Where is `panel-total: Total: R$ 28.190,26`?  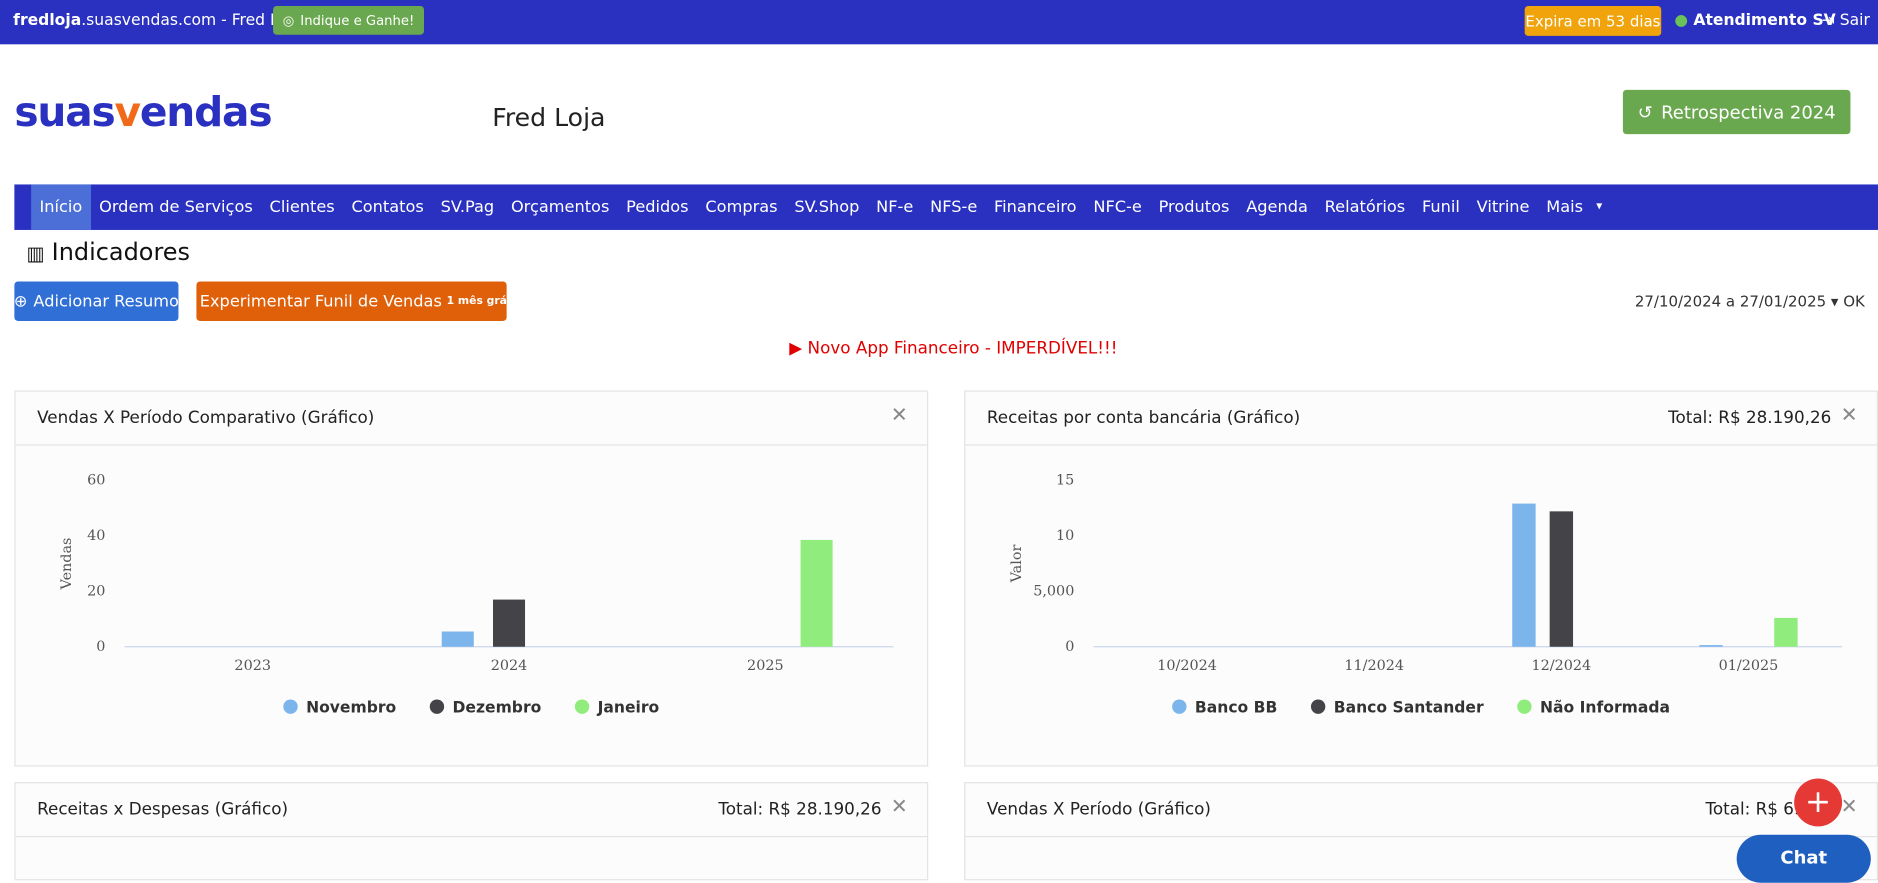
panel-total: Total: R$ 28.190,26 is located at coordinates (800, 810).